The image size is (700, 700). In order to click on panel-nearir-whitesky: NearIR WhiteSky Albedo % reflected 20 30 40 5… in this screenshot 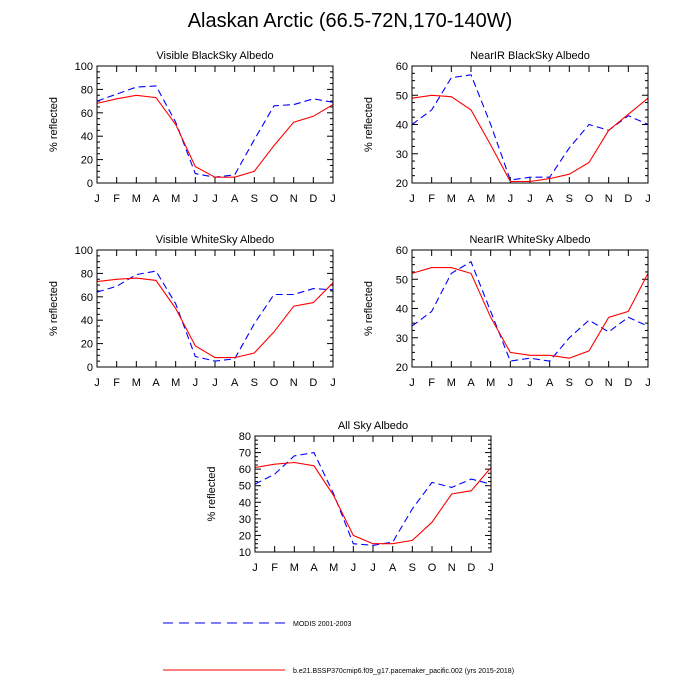, I will do `click(507, 311)`.